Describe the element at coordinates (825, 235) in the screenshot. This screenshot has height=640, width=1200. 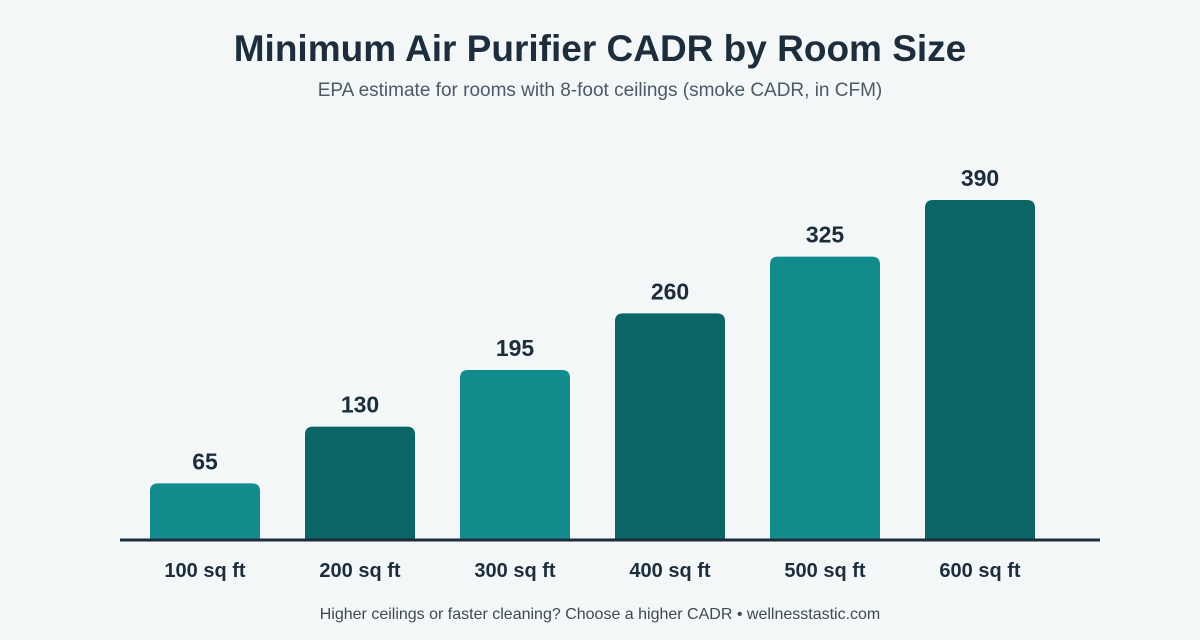
I see `bar-value-label: 325` at that location.